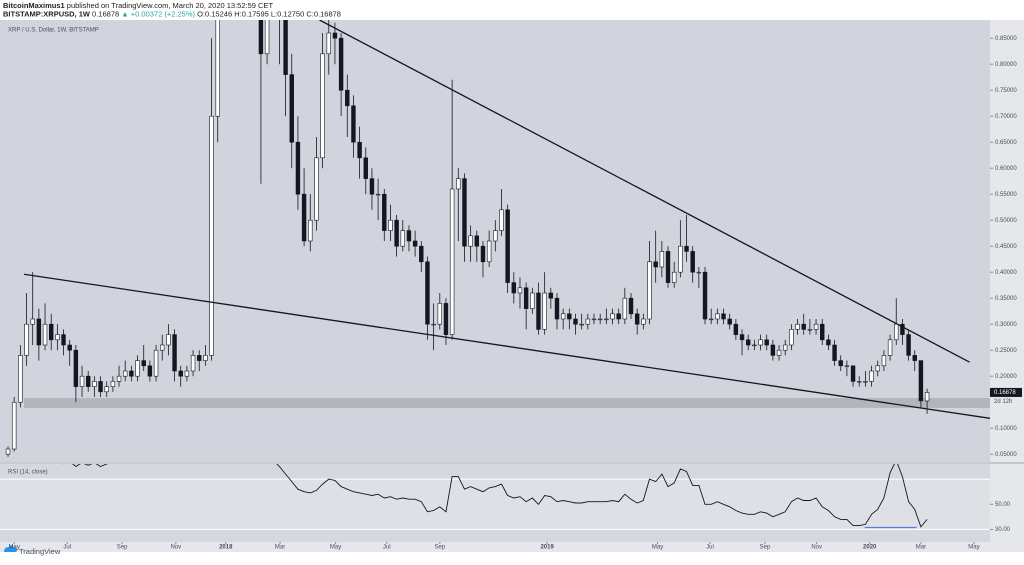 This screenshot has height=565, width=1024. Describe the element at coordinates (269, 13) in the screenshot. I see `ohlc: O:0.15246 H:0.17595 L:0.12750 C:0.16878` at that location.